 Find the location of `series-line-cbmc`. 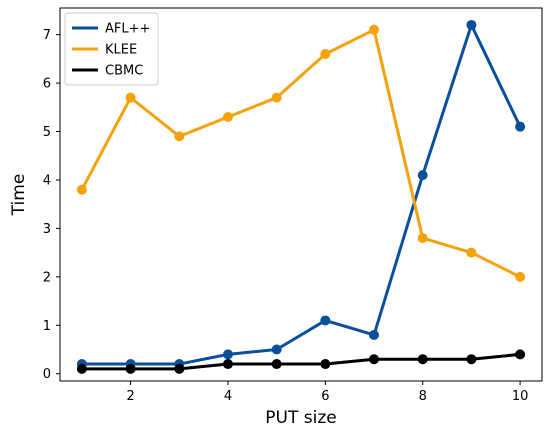

series-line-cbmc is located at coordinates (301, 361).